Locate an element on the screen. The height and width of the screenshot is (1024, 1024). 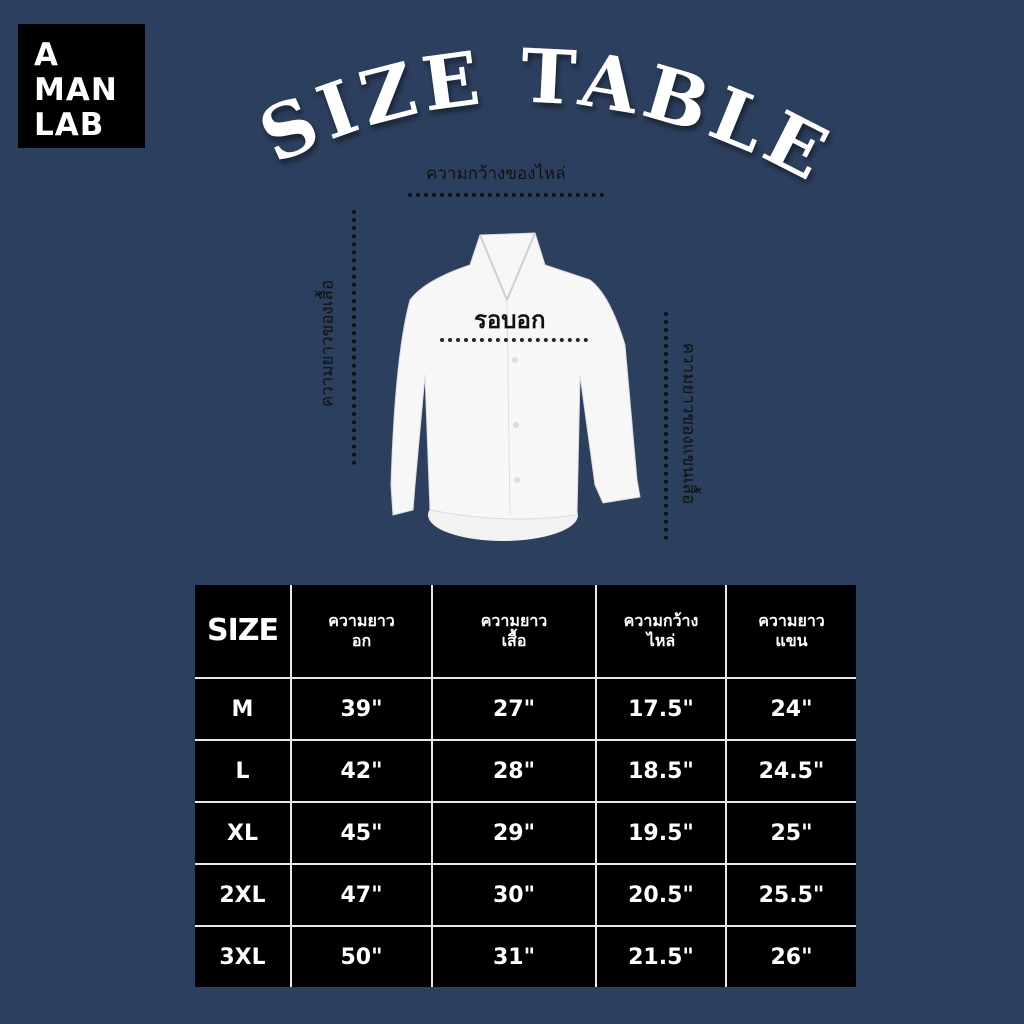
table-row: 2XL 47" 30" 20.5" 25.5" is located at coordinates (525, 895).